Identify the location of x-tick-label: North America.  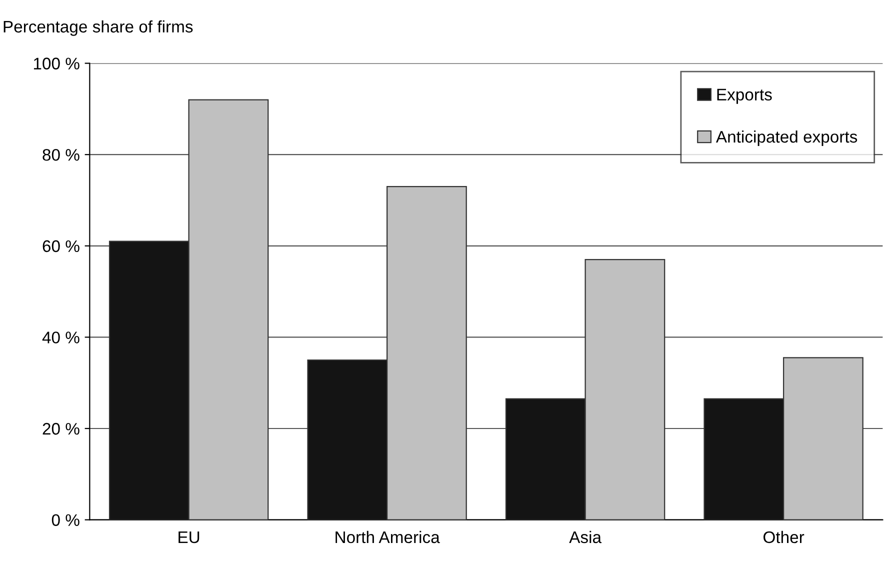
(388, 537).